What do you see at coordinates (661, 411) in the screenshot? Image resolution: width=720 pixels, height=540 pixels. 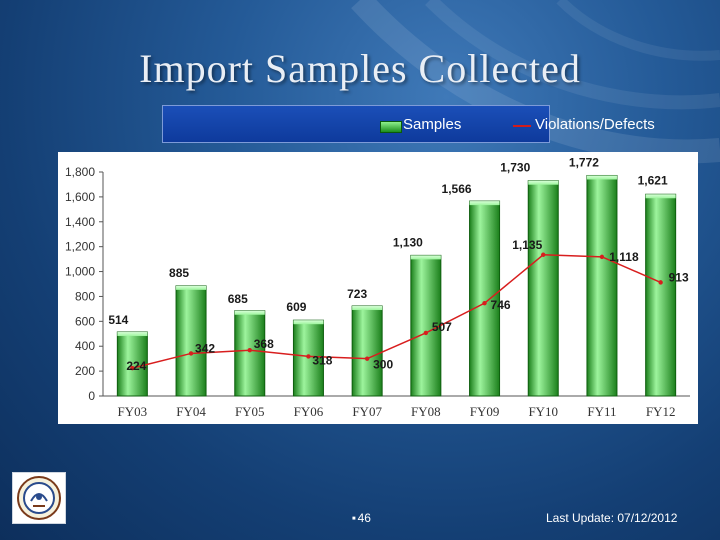 I see `x-tick-label: FY12` at bounding box center [661, 411].